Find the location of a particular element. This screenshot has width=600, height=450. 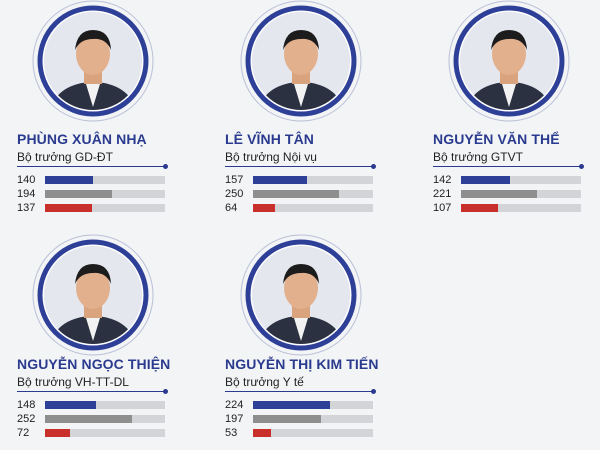

bar-row: 64 is located at coordinates (307, 208).